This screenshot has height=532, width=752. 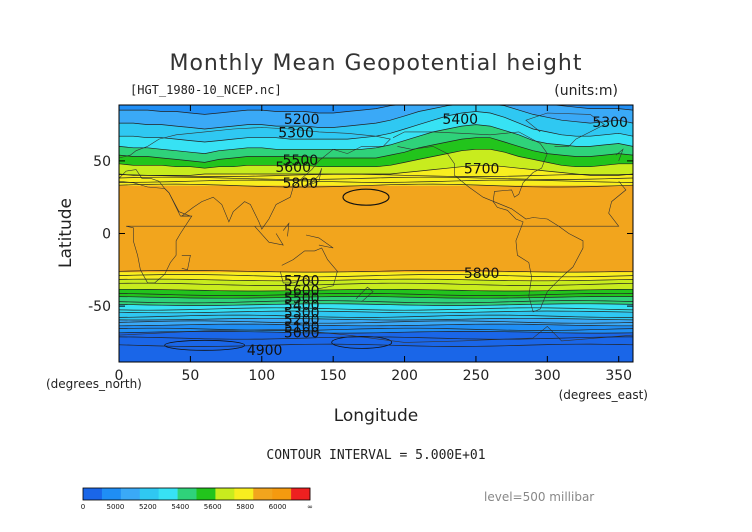 What do you see at coordinates (547, 376) in the screenshot?
I see `x-tick-label: 300` at bounding box center [547, 376].